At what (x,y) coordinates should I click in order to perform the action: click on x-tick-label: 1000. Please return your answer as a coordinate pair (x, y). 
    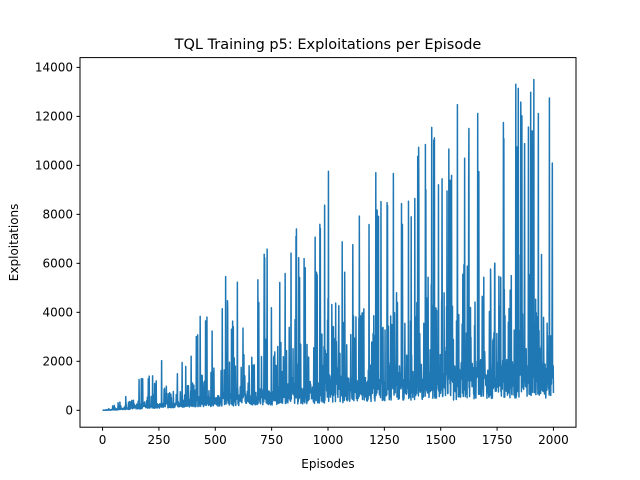
    Looking at the image, I should click on (328, 440).